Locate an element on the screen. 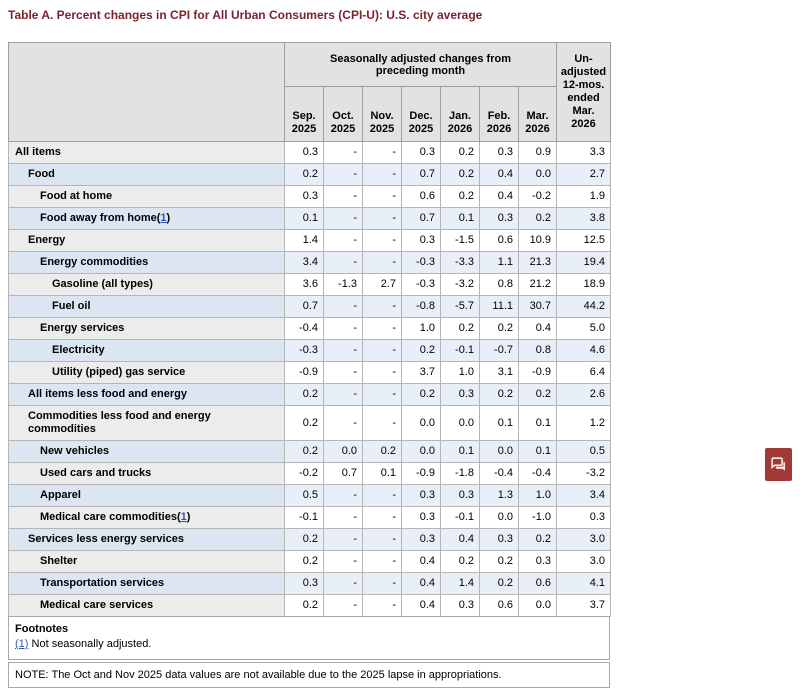  row-label: Used cars and trucks is located at coordinates (146, 473).